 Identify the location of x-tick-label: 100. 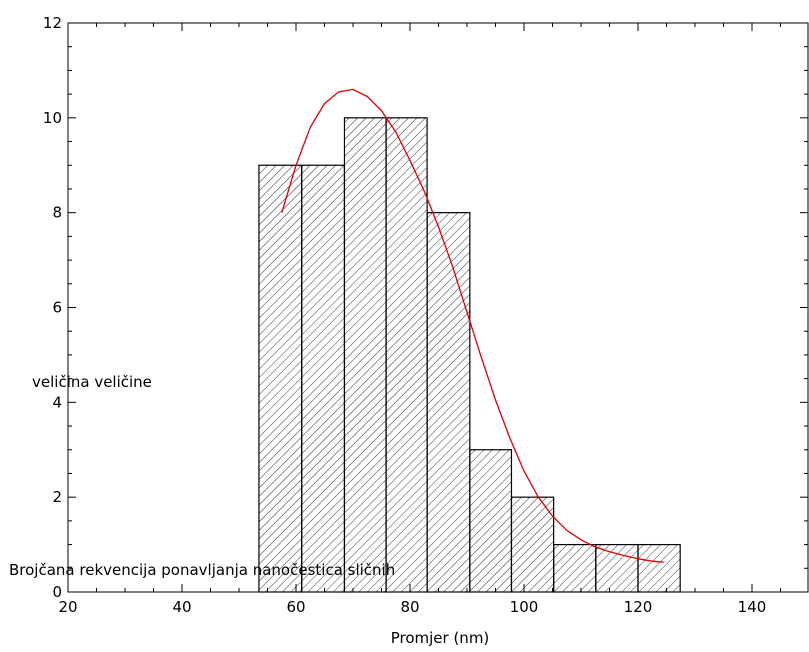
(524, 607).